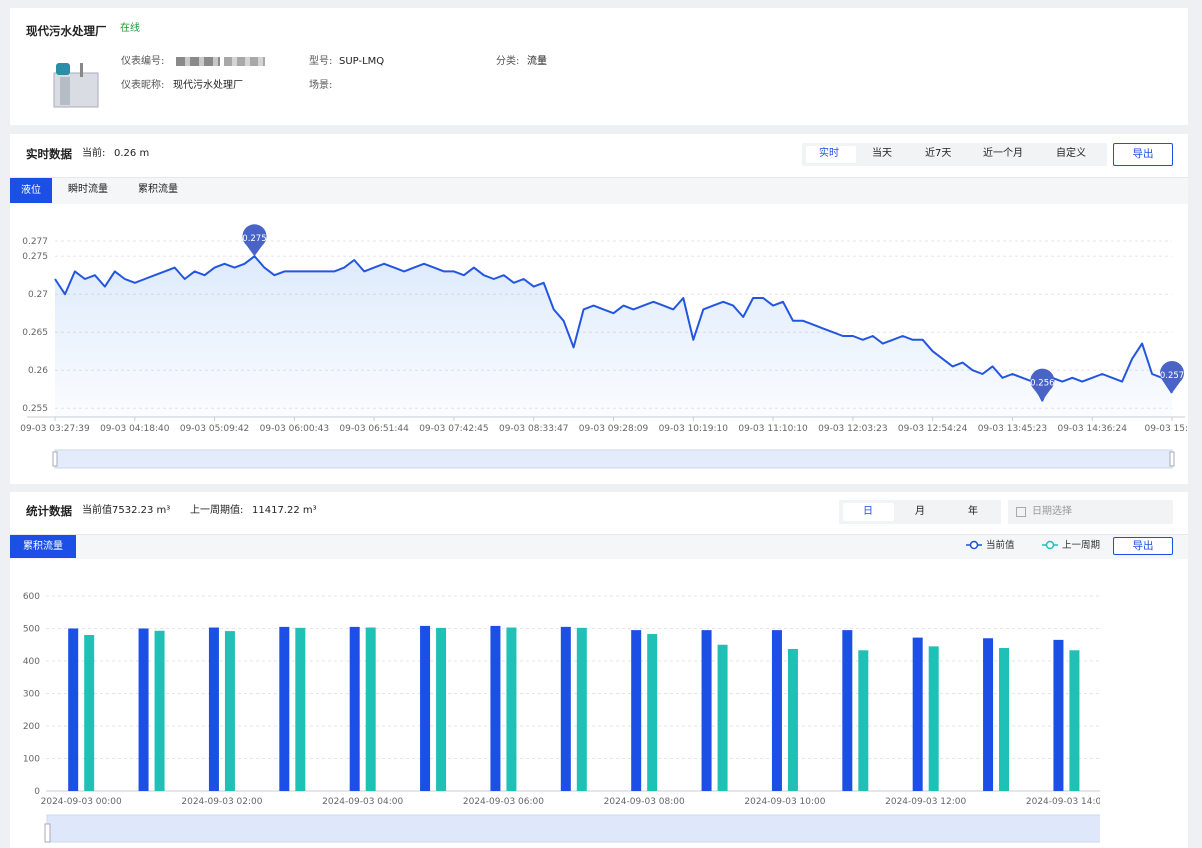  What do you see at coordinates (55, 429) in the screenshot?
I see `x-tick-label: 09-03 03:27:39` at bounding box center [55, 429].